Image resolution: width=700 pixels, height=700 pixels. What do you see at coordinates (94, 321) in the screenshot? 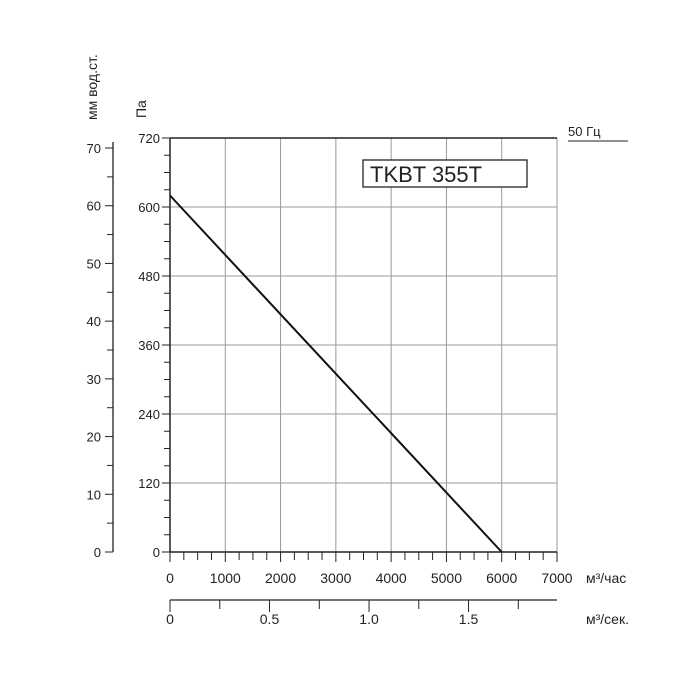
I see `y2-tick-label: 40` at bounding box center [94, 321].